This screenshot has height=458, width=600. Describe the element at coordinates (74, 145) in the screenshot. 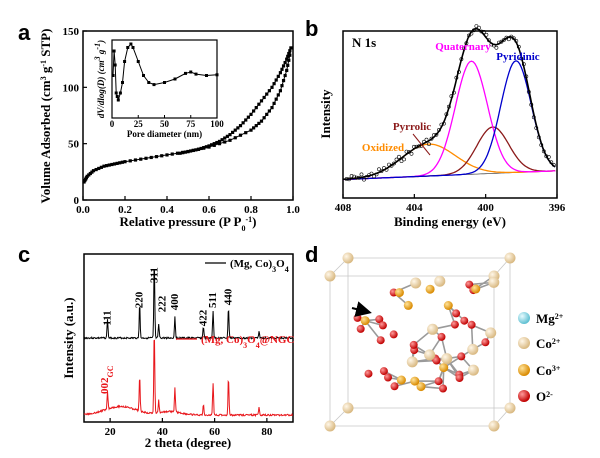

I see `y-tick-label: 50` at that location.